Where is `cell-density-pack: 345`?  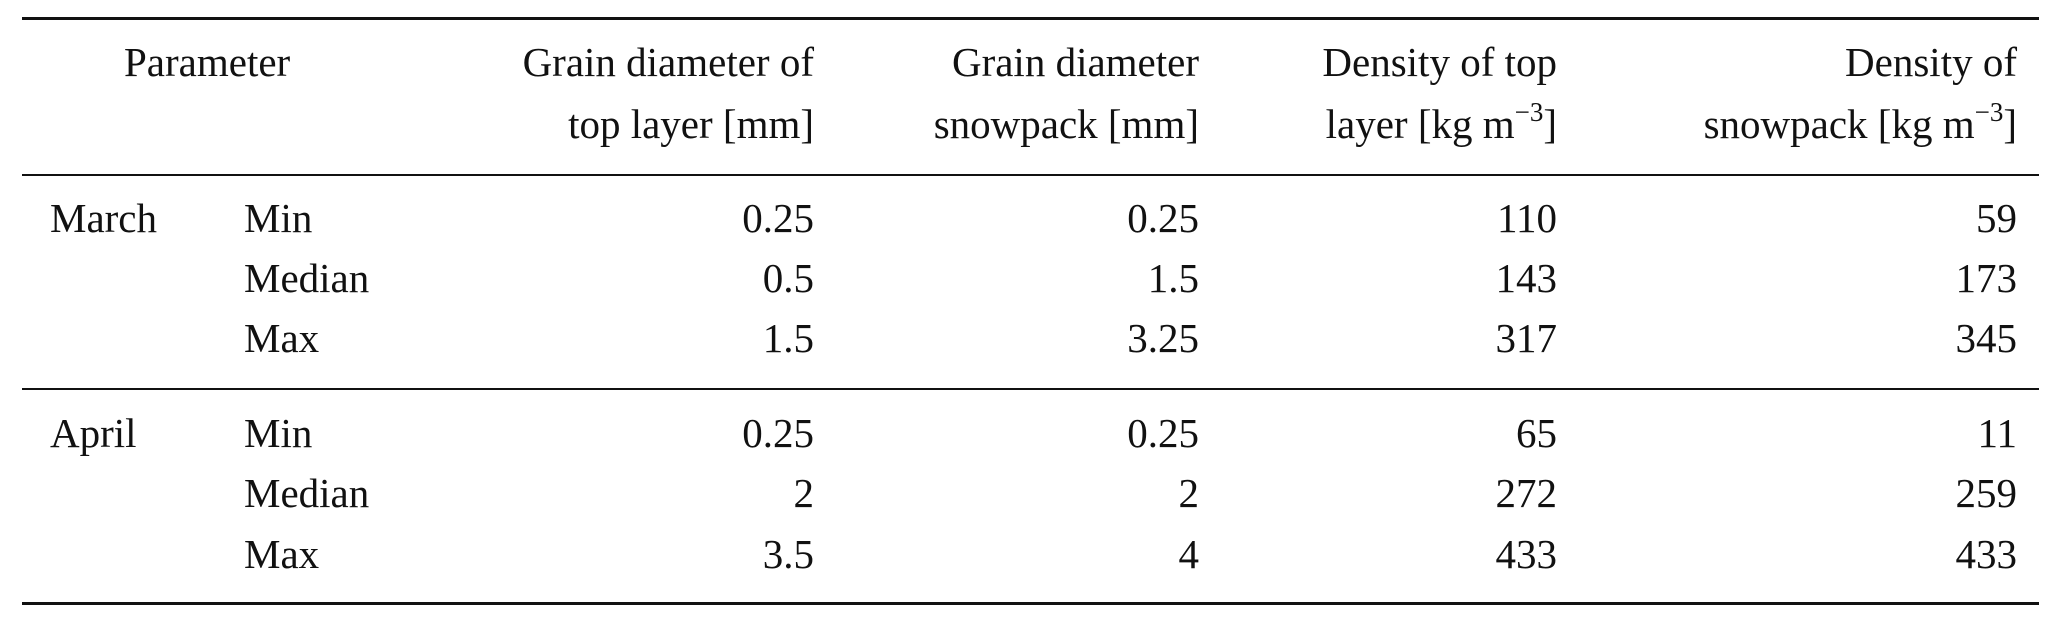 cell-density-pack: 345 is located at coordinates (1986, 338).